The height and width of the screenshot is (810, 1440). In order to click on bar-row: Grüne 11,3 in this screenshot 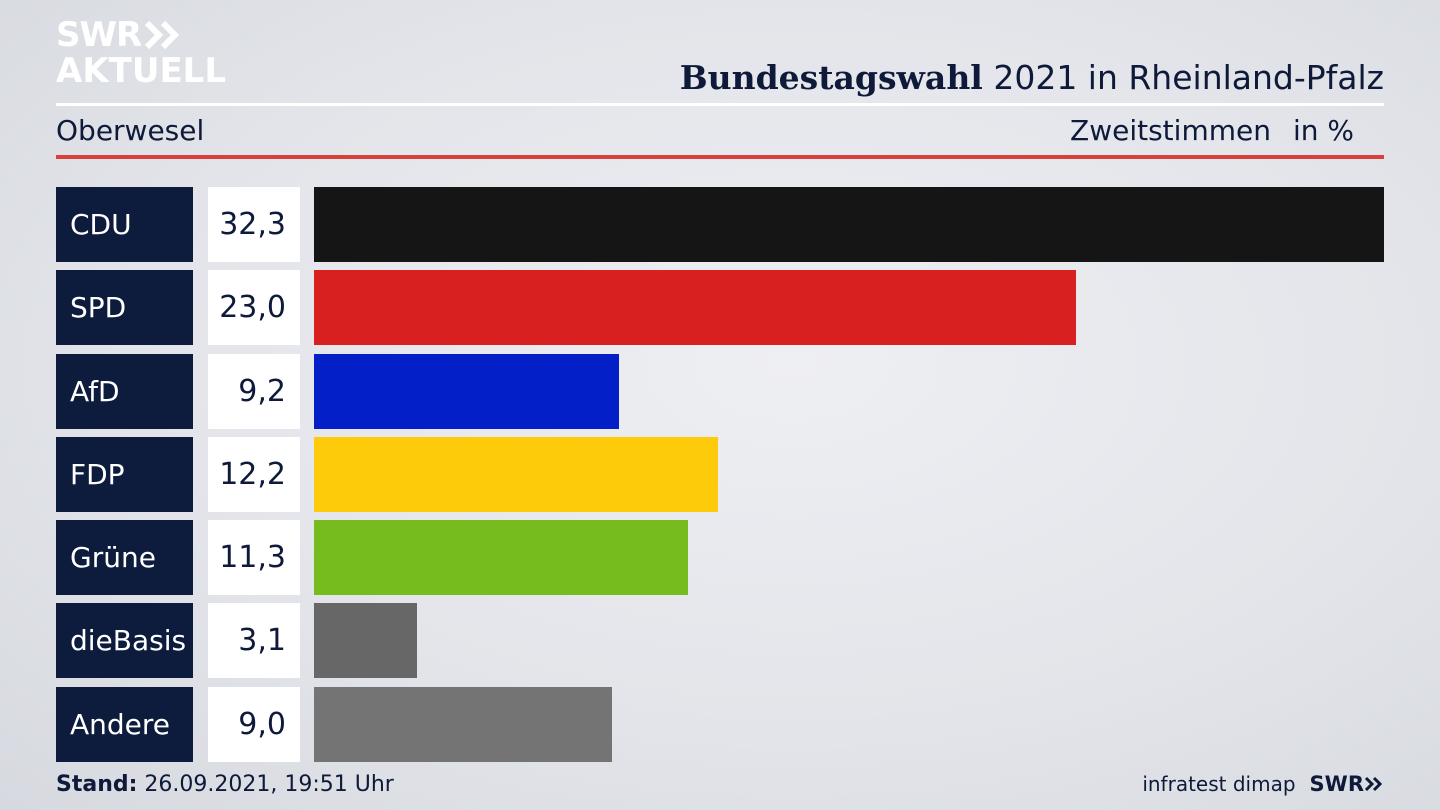, I will do `click(720, 558)`.